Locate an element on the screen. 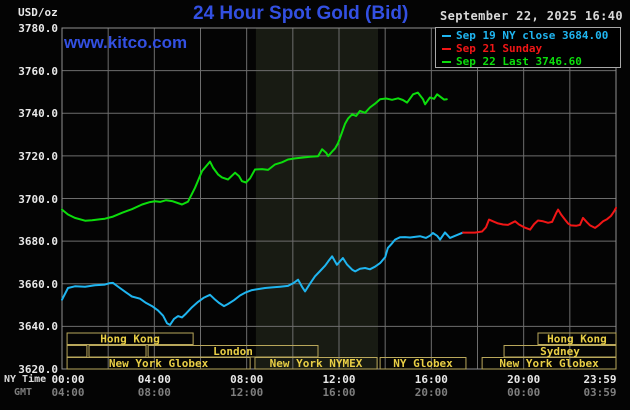 Image resolution: width=630 pixels, height=410 pixels. session-label: Sydney is located at coordinates (560, 351).